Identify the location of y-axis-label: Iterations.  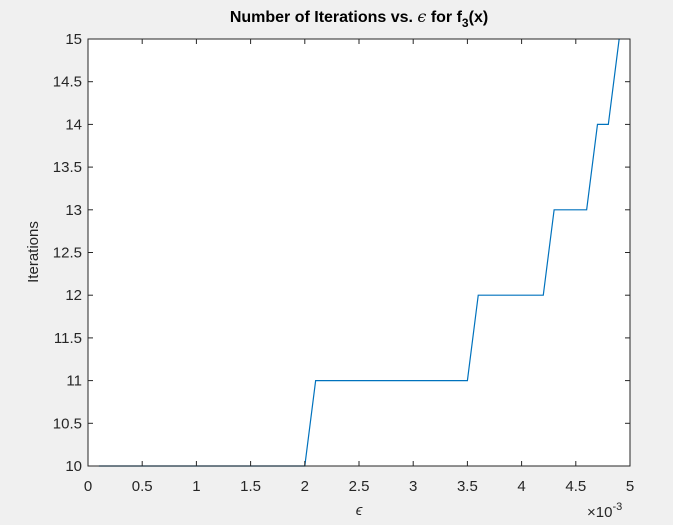
(33, 252).